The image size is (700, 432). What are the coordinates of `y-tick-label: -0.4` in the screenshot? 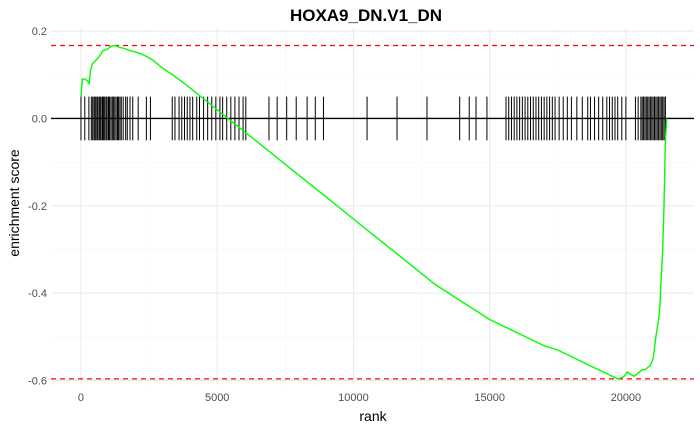 It's located at (37, 294).